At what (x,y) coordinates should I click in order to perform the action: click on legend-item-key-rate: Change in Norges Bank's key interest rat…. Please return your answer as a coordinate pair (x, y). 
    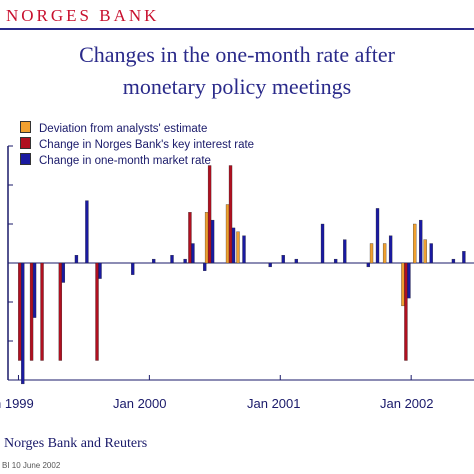
    Looking at the image, I should click on (137, 144).